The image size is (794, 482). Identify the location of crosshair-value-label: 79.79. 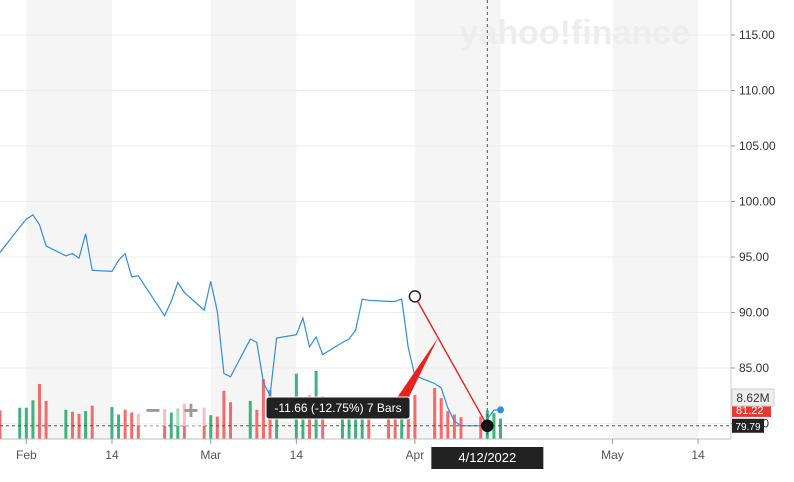
(747, 427).